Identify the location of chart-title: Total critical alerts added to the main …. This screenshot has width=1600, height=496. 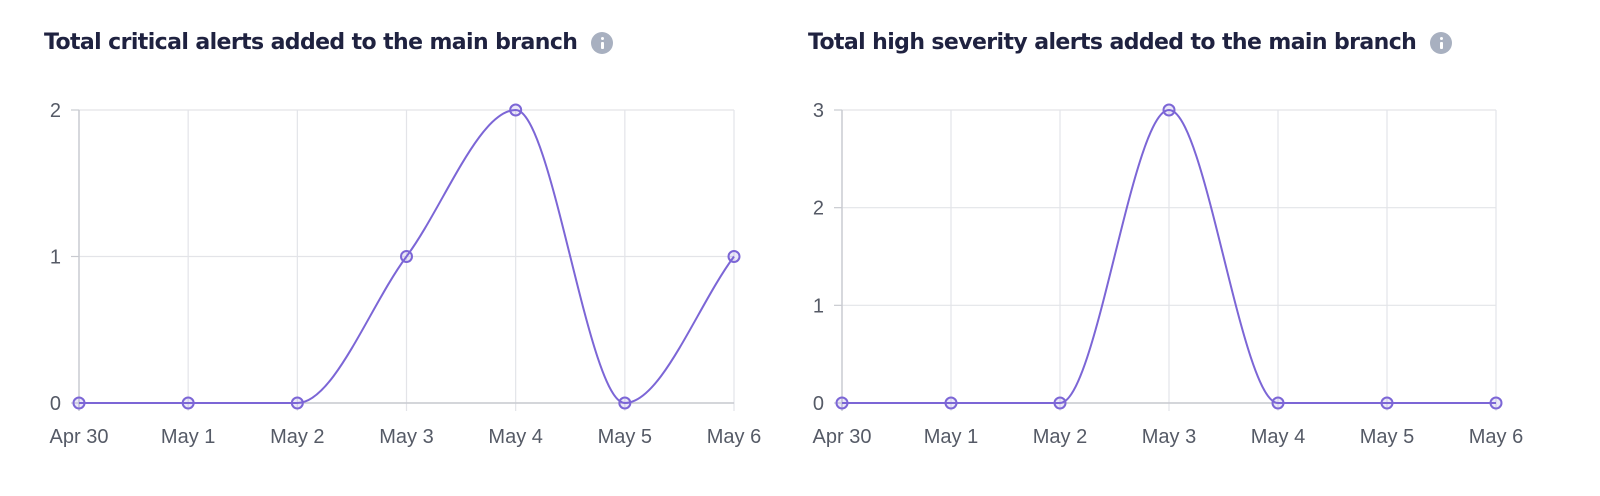
(311, 42).